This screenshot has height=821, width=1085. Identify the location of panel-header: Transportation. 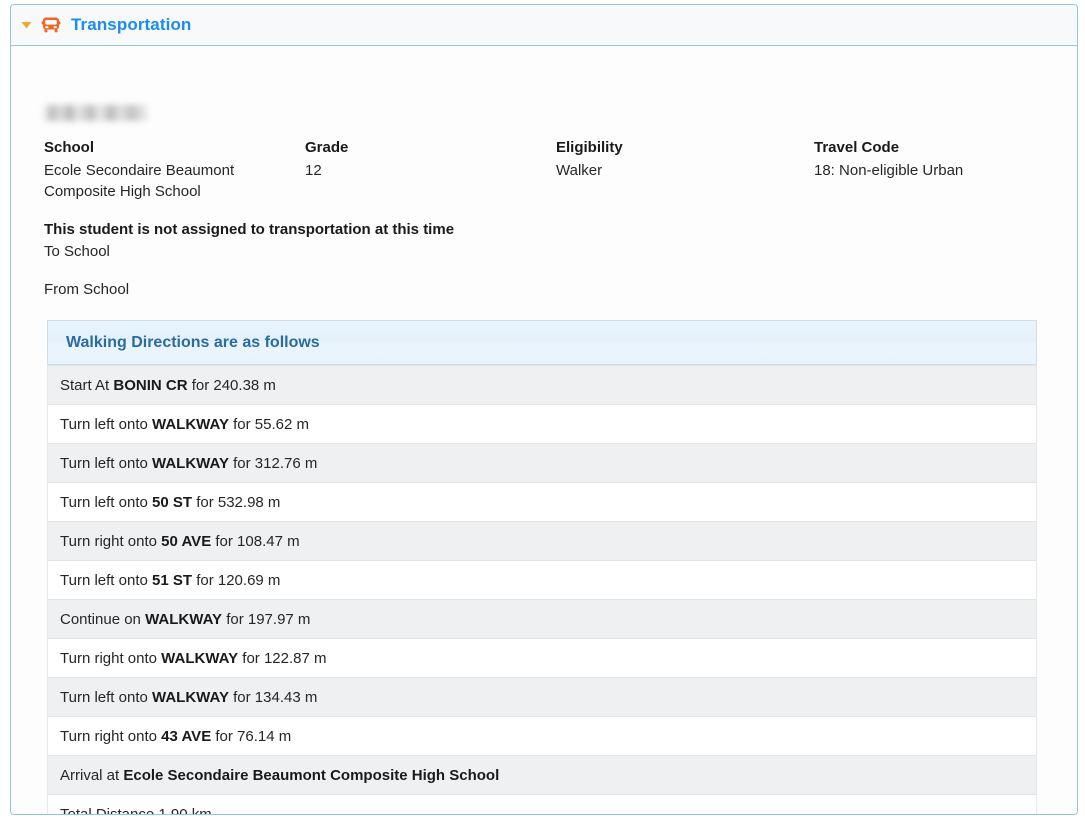
(544, 25).